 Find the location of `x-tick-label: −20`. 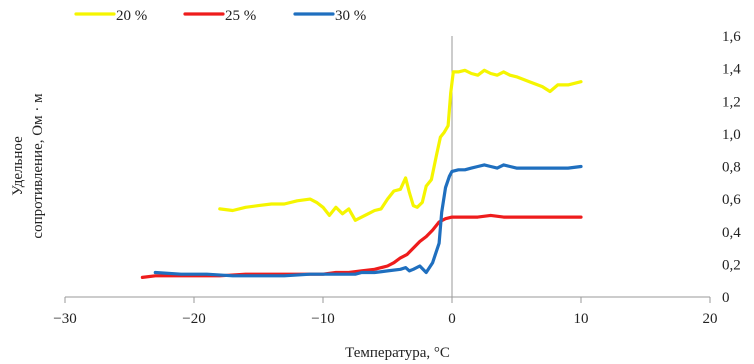

x-tick-label: −20 is located at coordinates (193, 319).